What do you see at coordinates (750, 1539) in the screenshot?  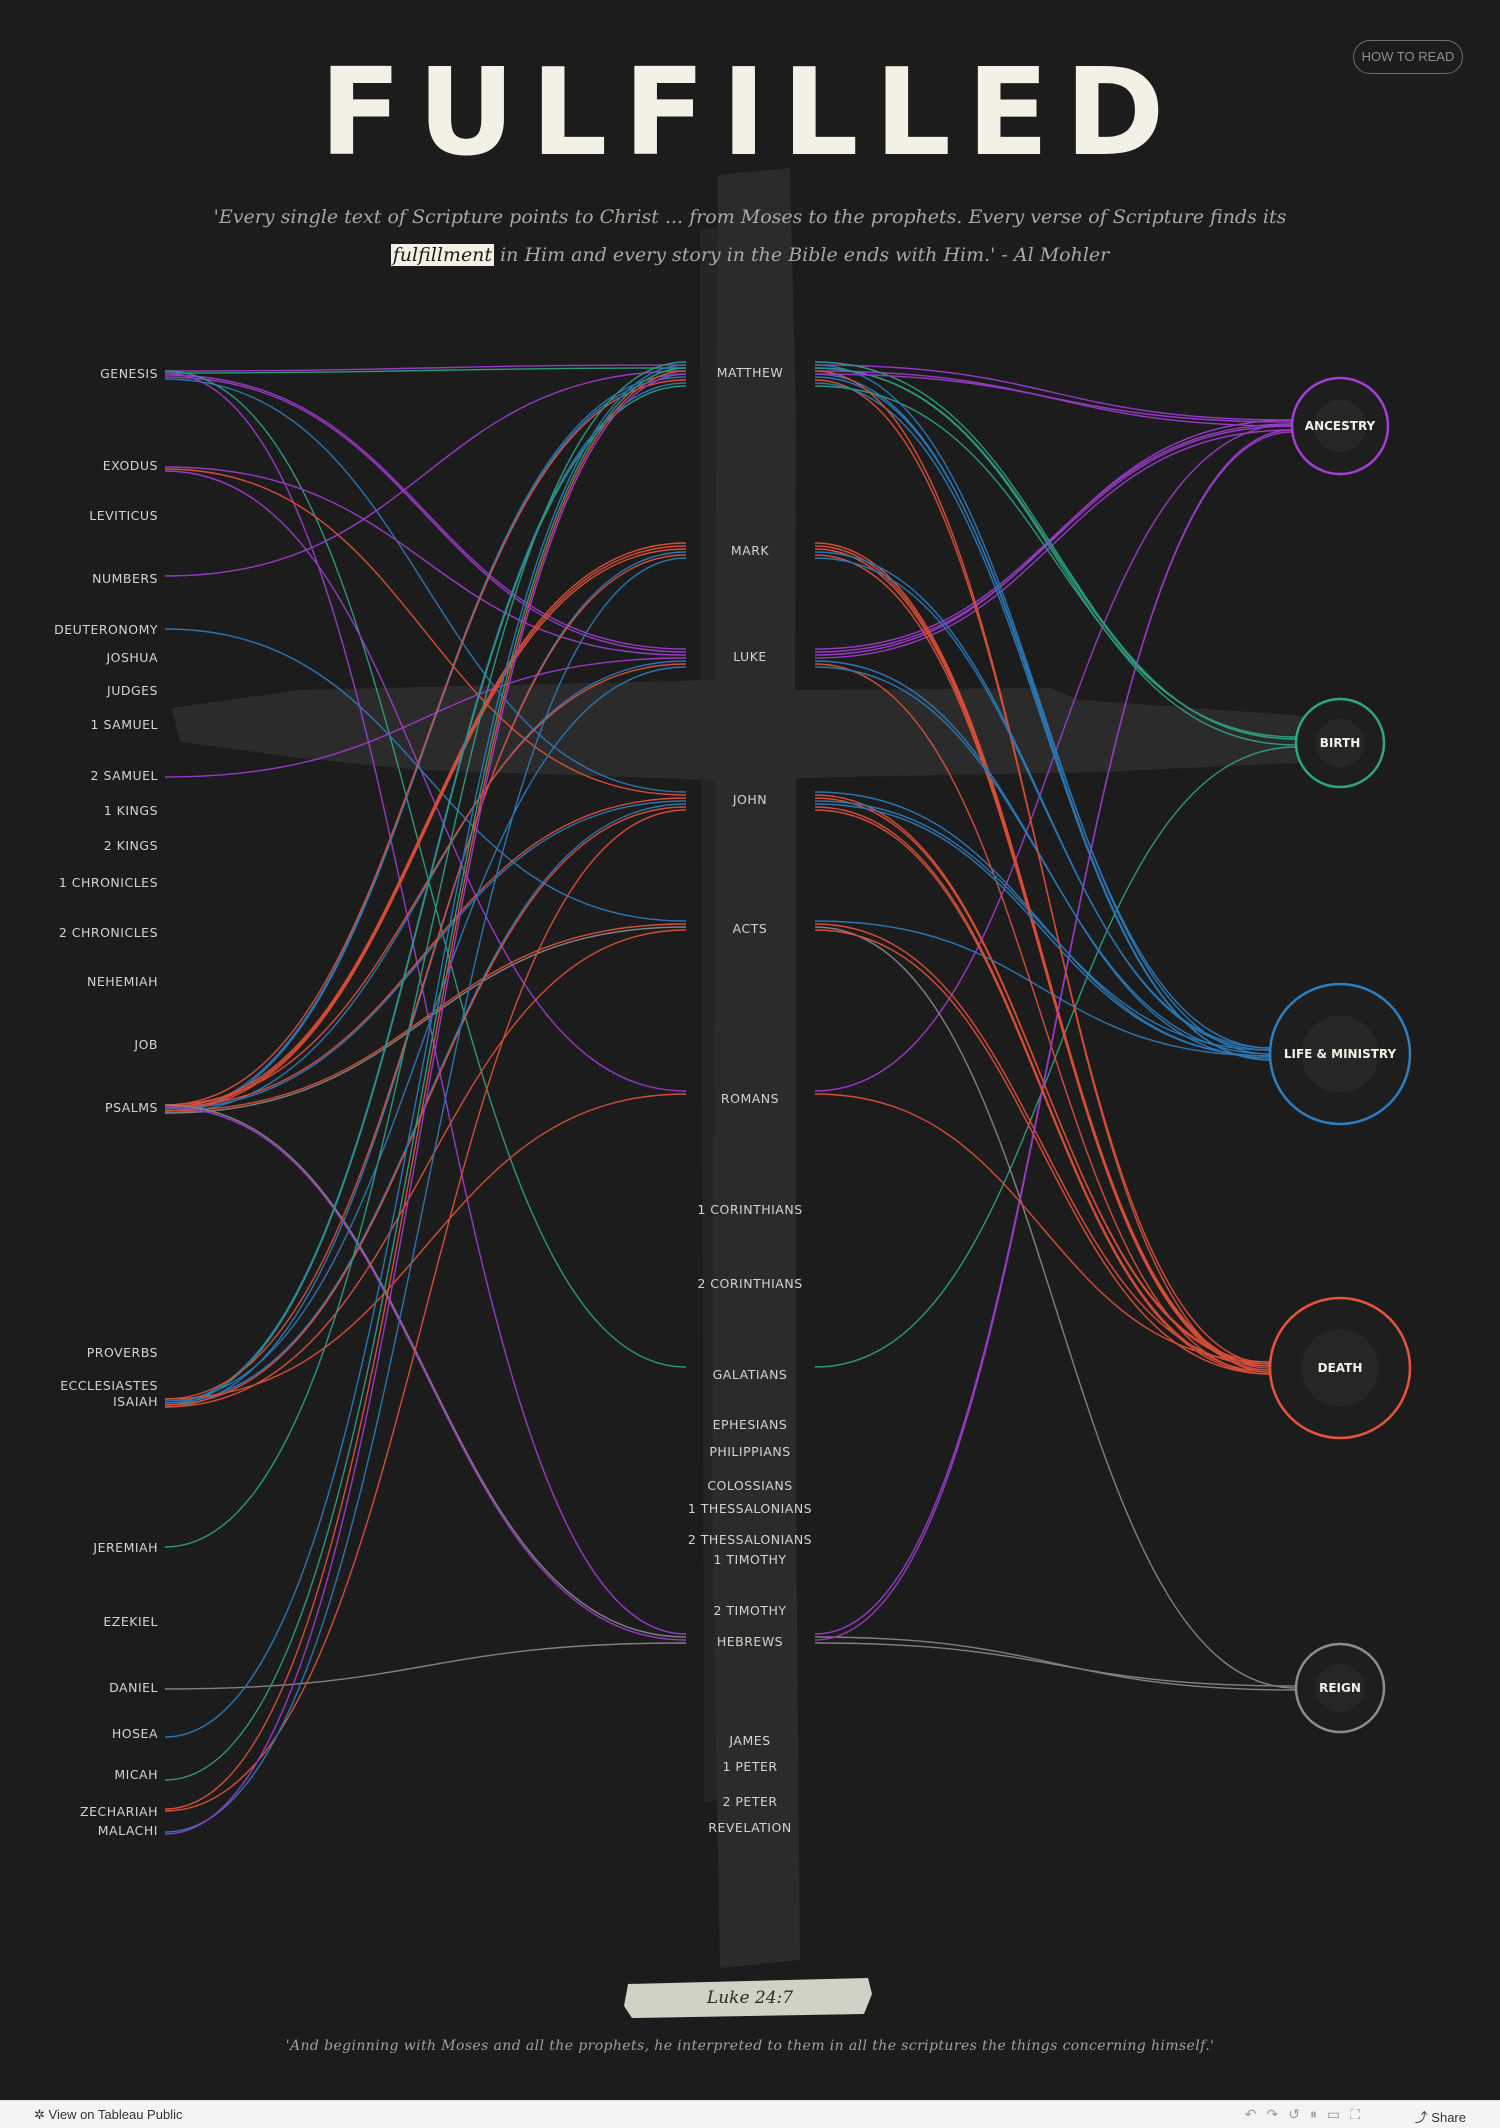 I see `nt-book-2-thessalonians: 2 THESSALONIANS` at bounding box center [750, 1539].